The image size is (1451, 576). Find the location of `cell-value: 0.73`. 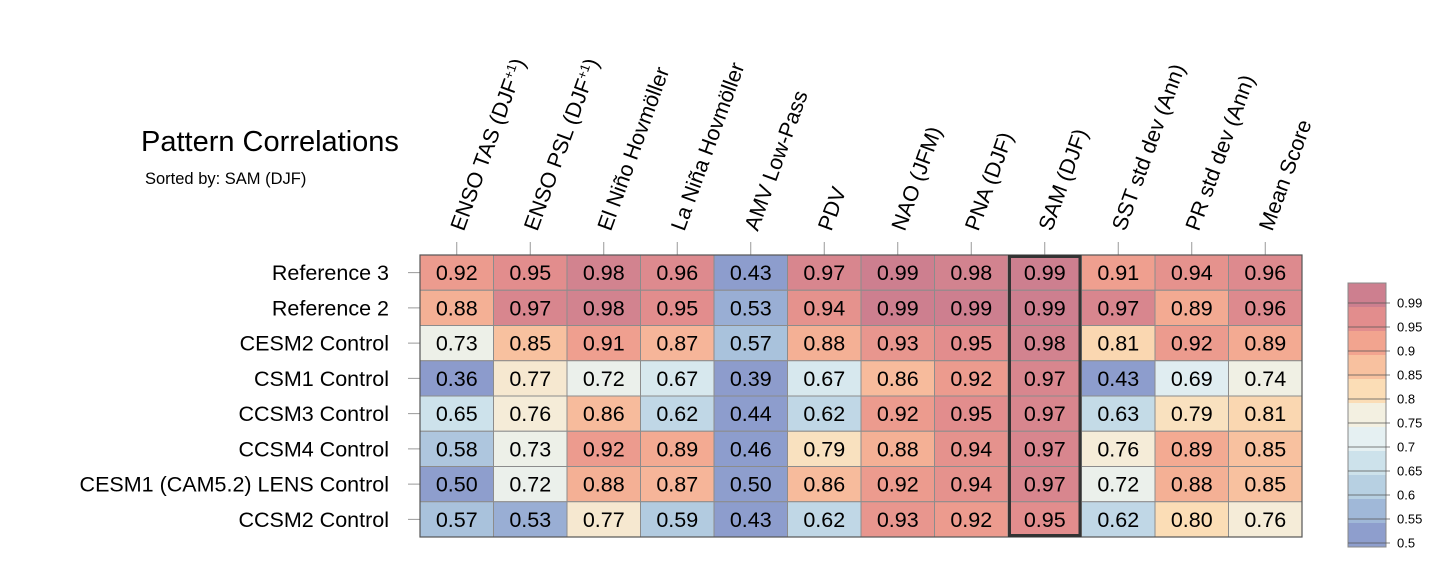

cell-value: 0.73 is located at coordinates (457, 344).